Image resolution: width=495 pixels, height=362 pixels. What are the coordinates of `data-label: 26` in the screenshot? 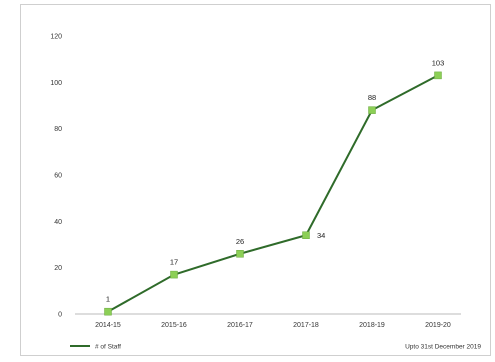 It's located at (240, 241).